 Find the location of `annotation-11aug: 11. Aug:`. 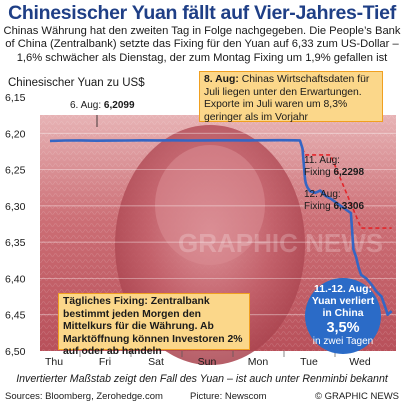

annotation-11aug: 11. Aug: is located at coordinates (322, 160).